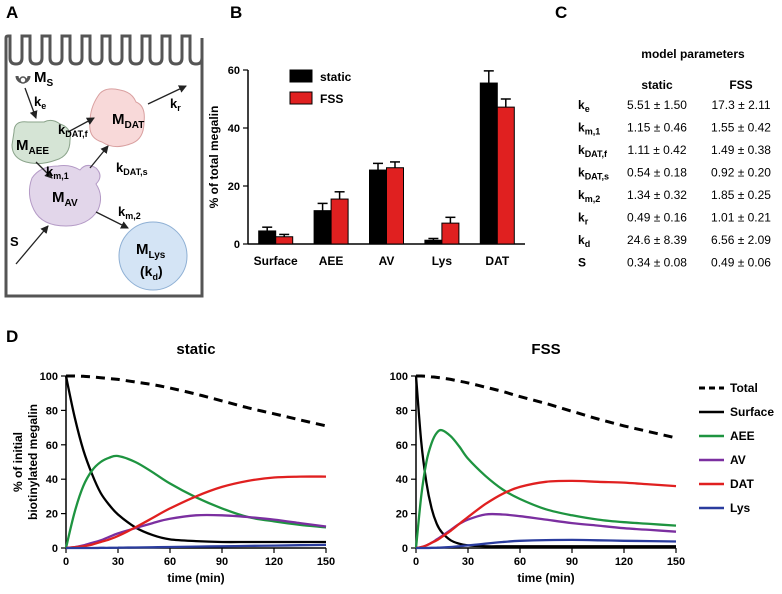  I want to click on param-fss-value: 1.85 ± 0.25, so click(741, 195).